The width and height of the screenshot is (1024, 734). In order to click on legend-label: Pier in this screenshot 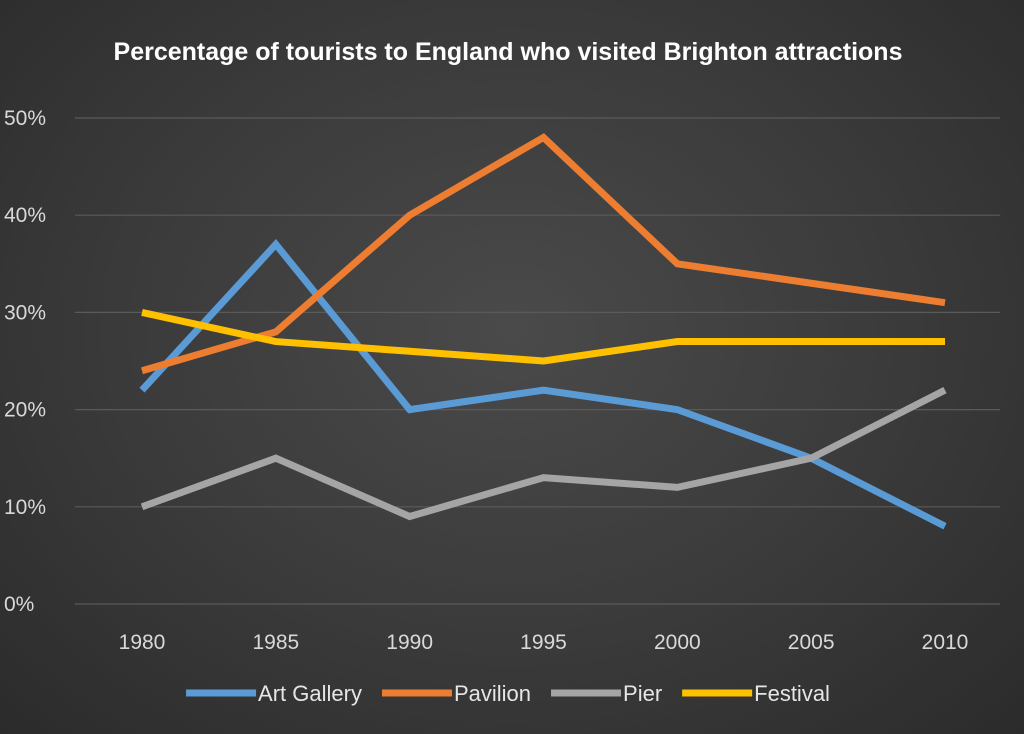, I will do `click(642, 693)`.